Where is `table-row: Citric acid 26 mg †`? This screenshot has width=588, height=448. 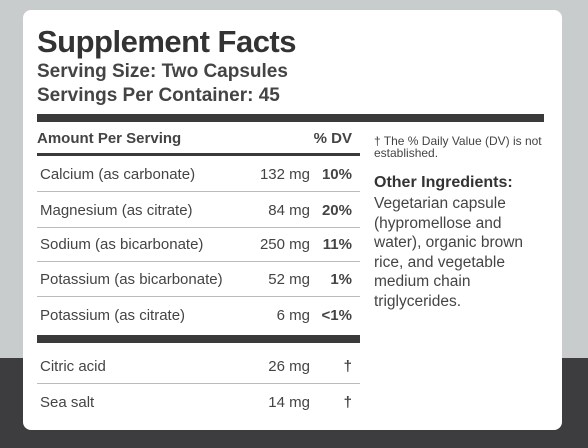
table-row: Citric acid 26 mg † is located at coordinates (198, 366).